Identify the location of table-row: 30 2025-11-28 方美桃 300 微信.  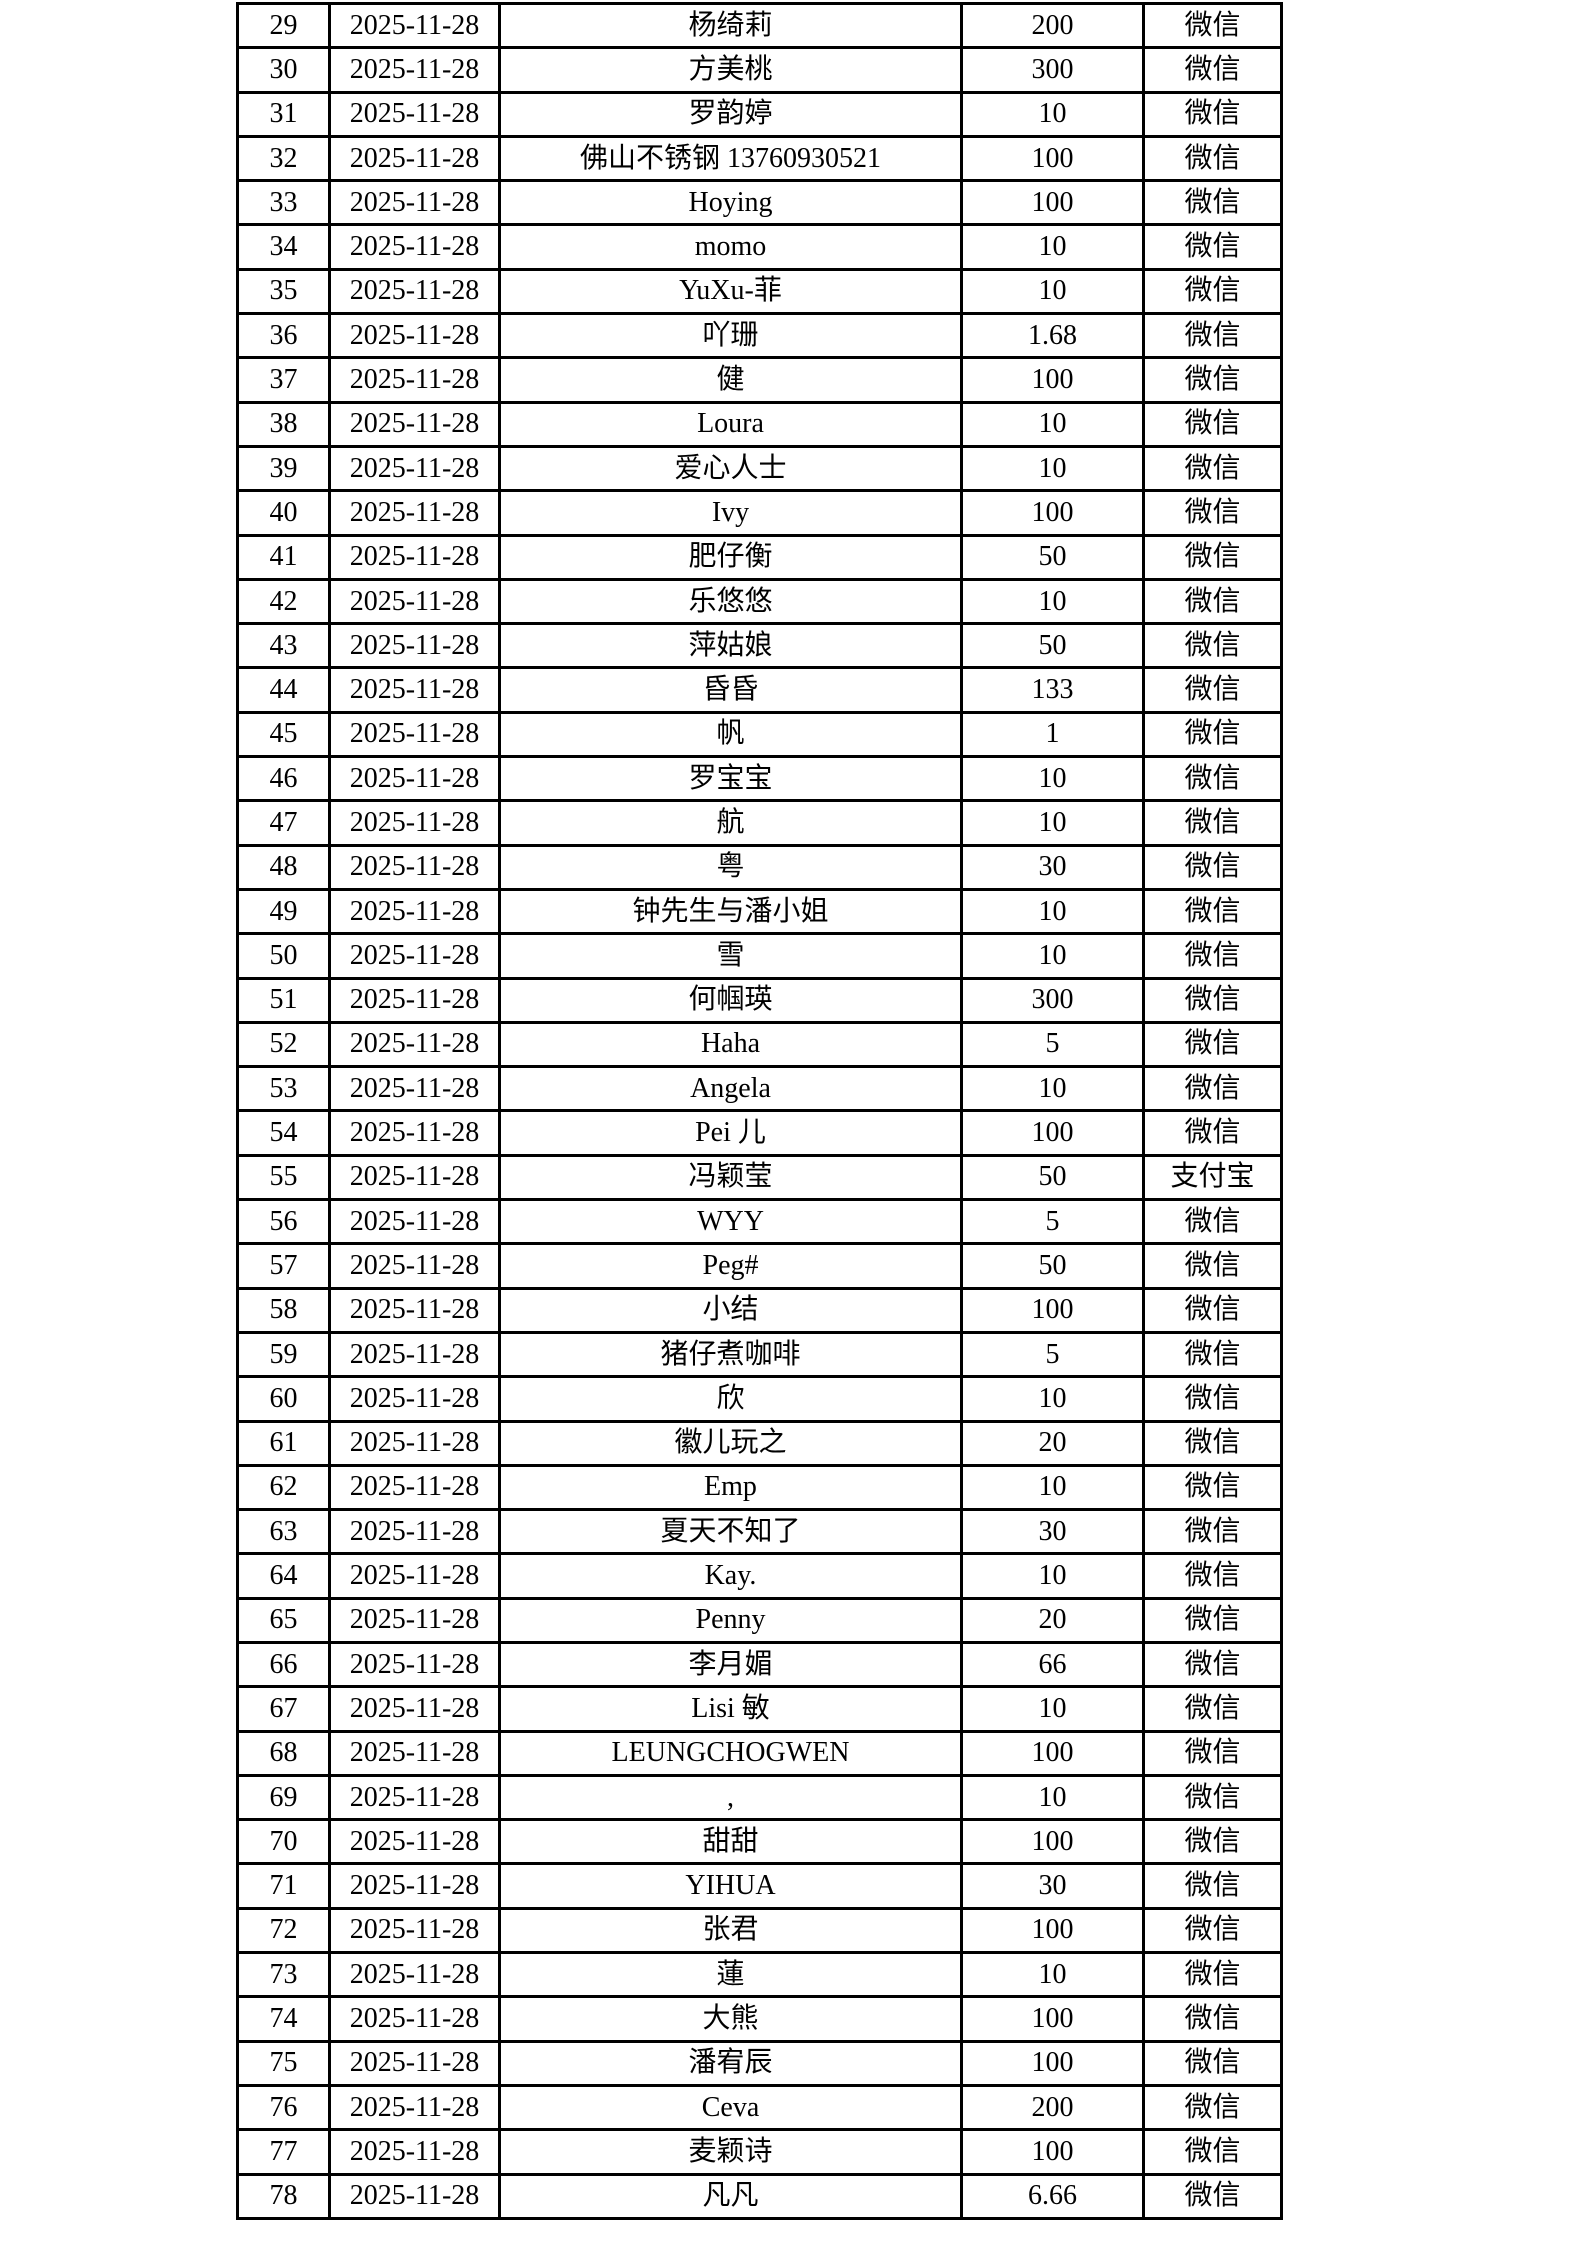
(759, 70).